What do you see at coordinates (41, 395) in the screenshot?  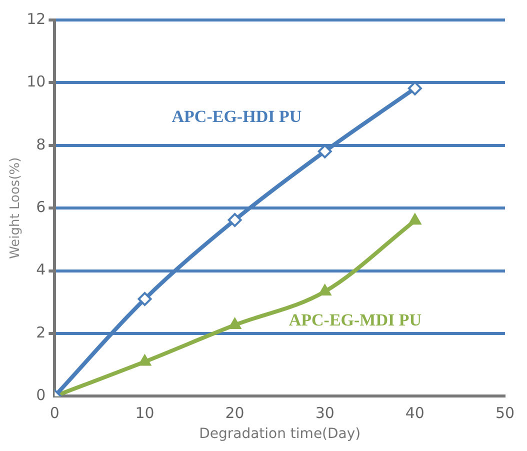 I see `y-tick-label: 0` at bounding box center [41, 395].